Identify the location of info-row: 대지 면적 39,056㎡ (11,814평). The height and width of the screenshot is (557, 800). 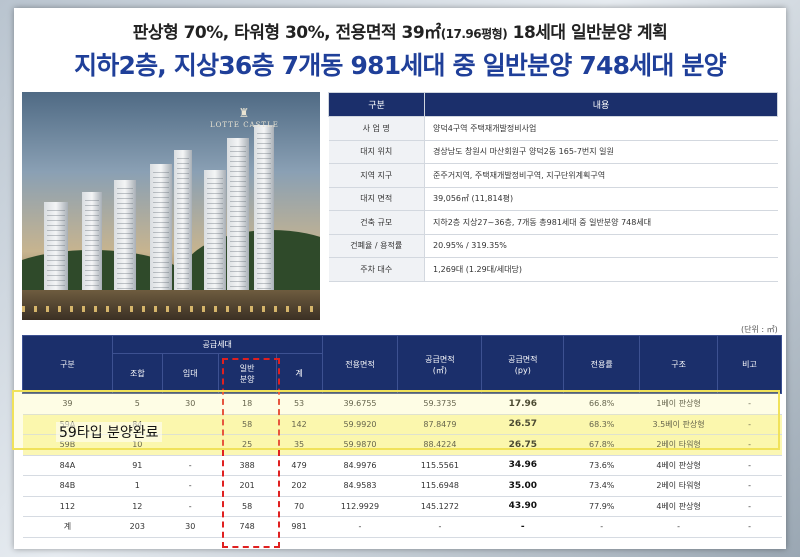
(553, 199).